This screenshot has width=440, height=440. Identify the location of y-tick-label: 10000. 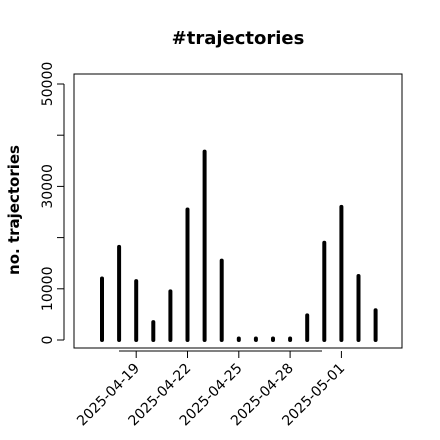
(48, 289).